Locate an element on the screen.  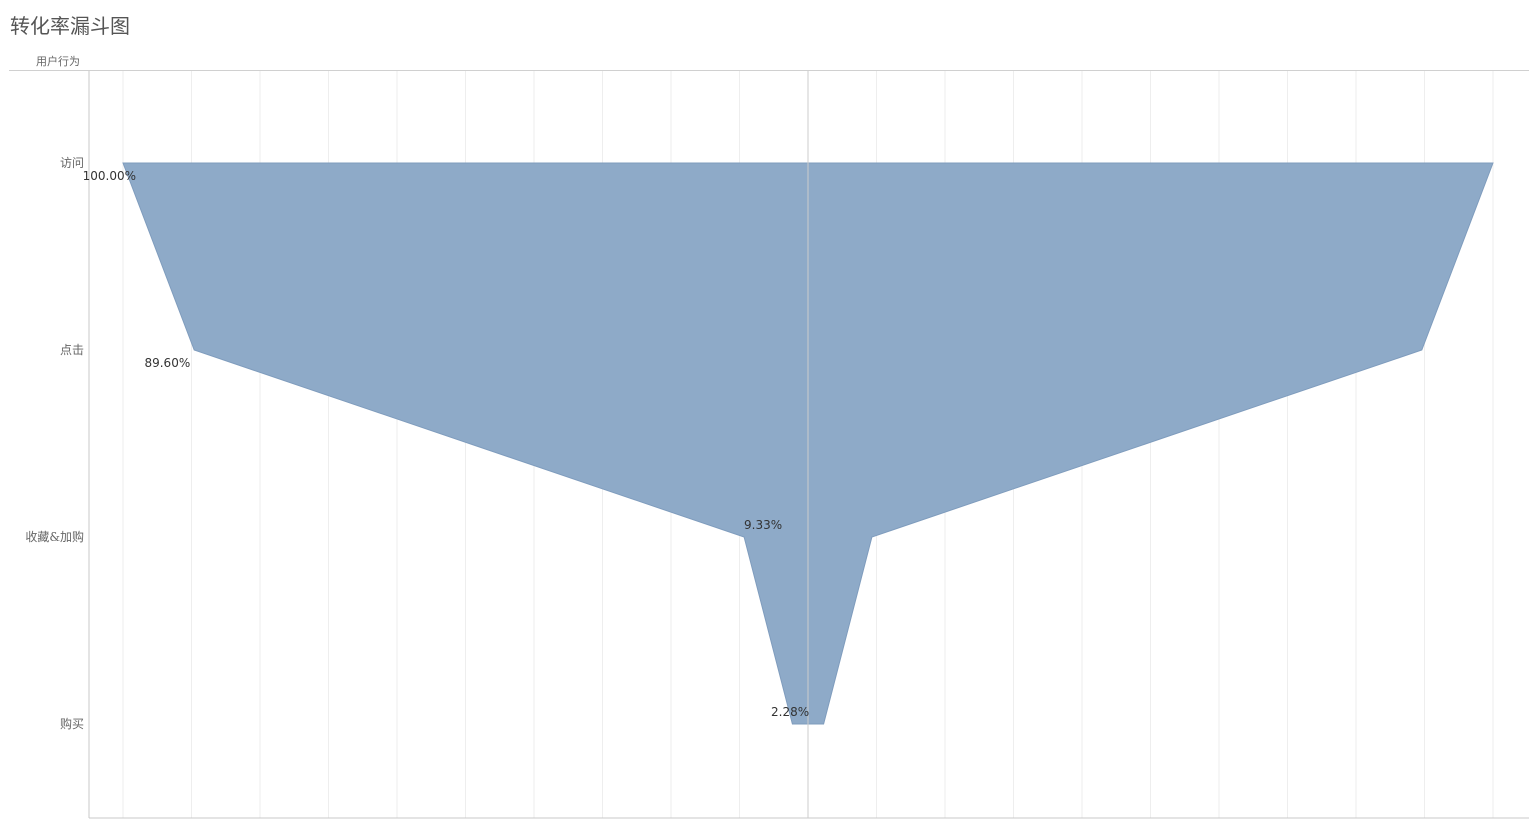
category-label: 购买 is located at coordinates (72, 723).